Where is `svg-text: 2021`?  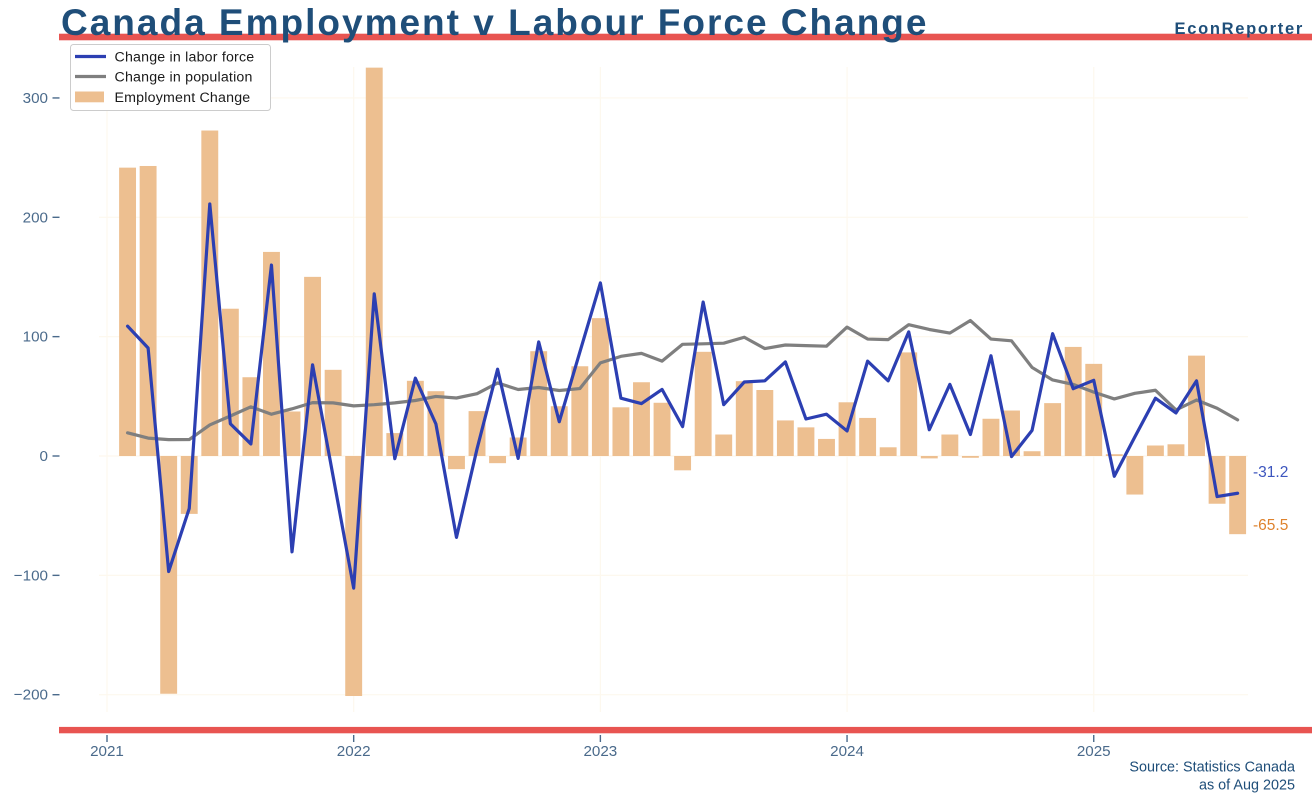 svg-text: 2021 is located at coordinates (107, 751).